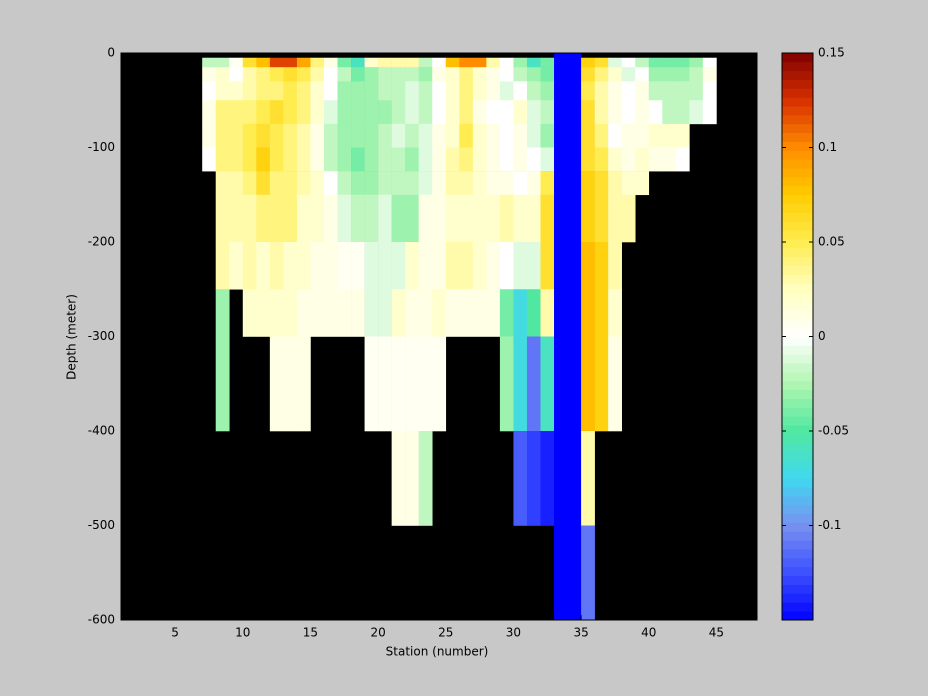 This screenshot has width=928, height=696. What do you see at coordinates (101, 525) in the screenshot?
I see `y-tick-label: -500` at bounding box center [101, 525].